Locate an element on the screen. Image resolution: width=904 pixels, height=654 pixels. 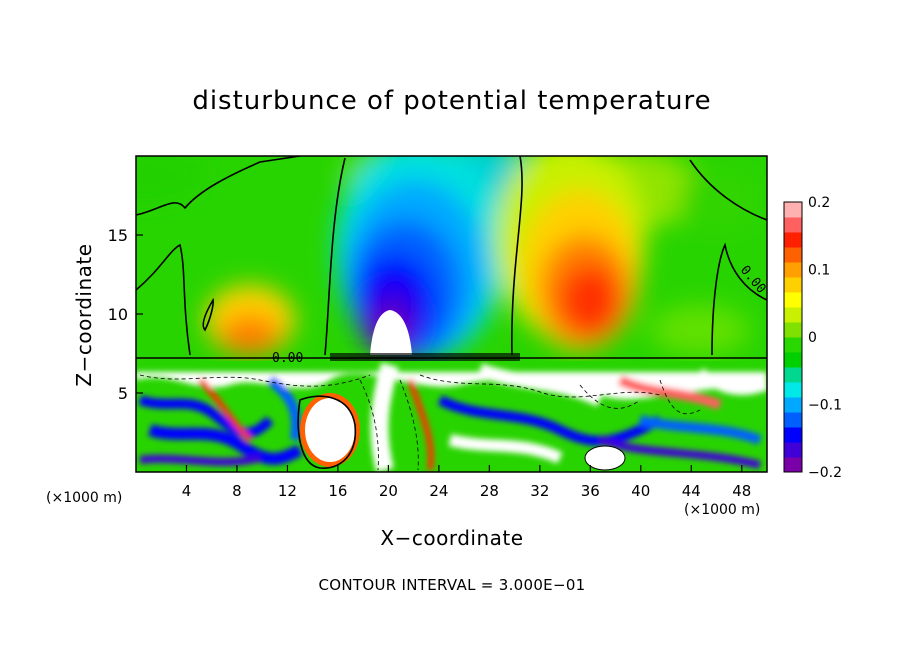
x-tick-label: 16 is located at coordinates (337, 491).